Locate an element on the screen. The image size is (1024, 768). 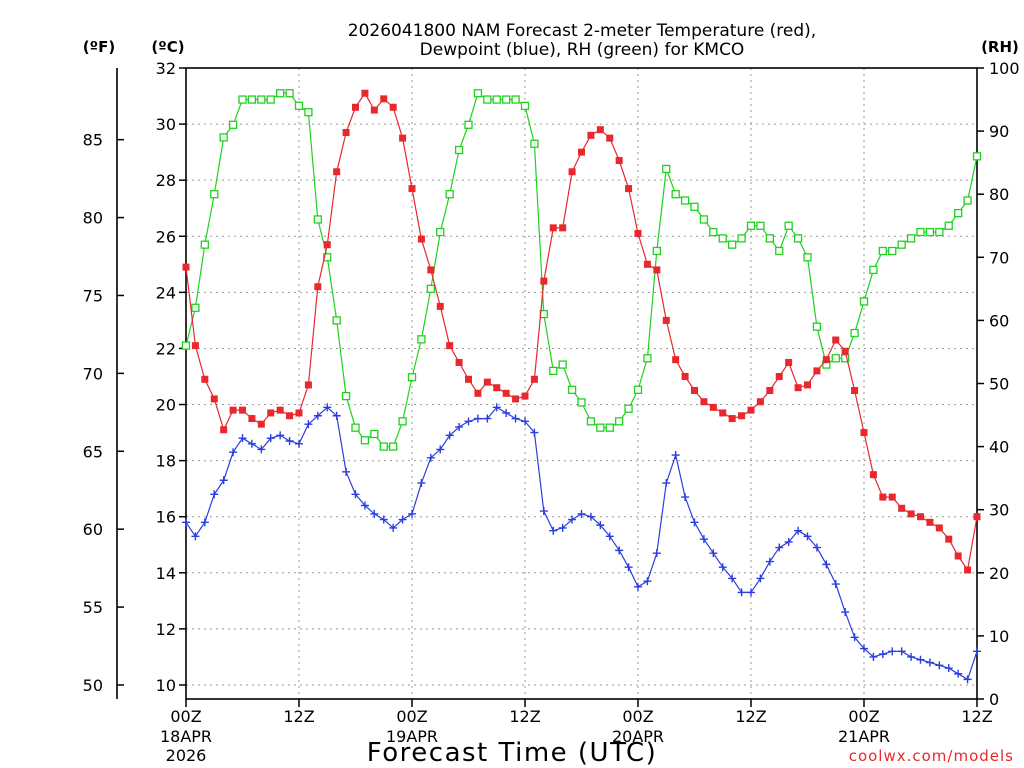
rh-tick-label: 90 is located at coordinates (999, 131).